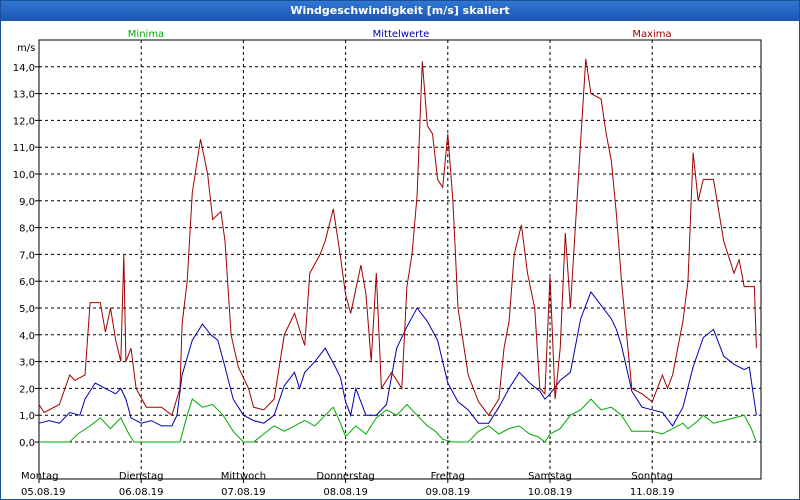  I want to click on x-day-label: Donnerstag, so click(345, 476).